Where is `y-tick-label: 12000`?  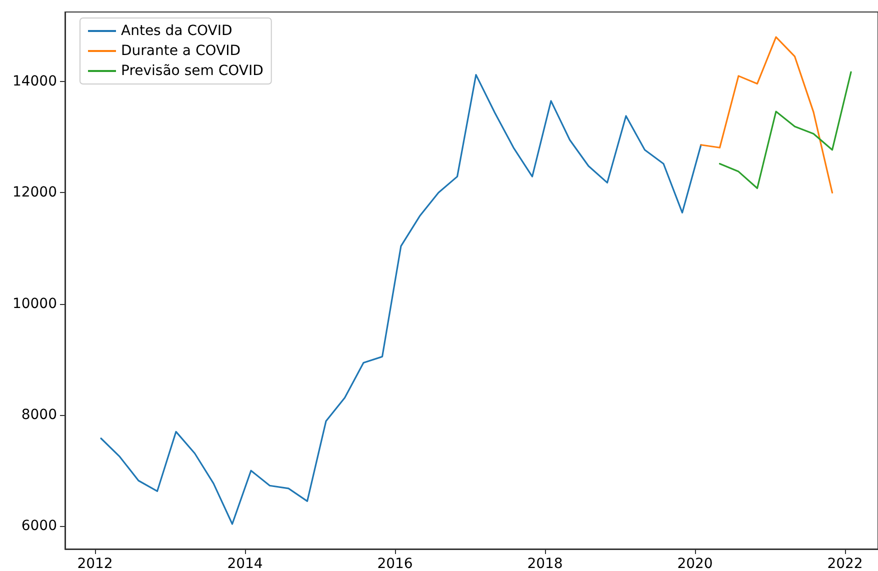
y-tick-label: 12000 is located at coordinates (34, 192).